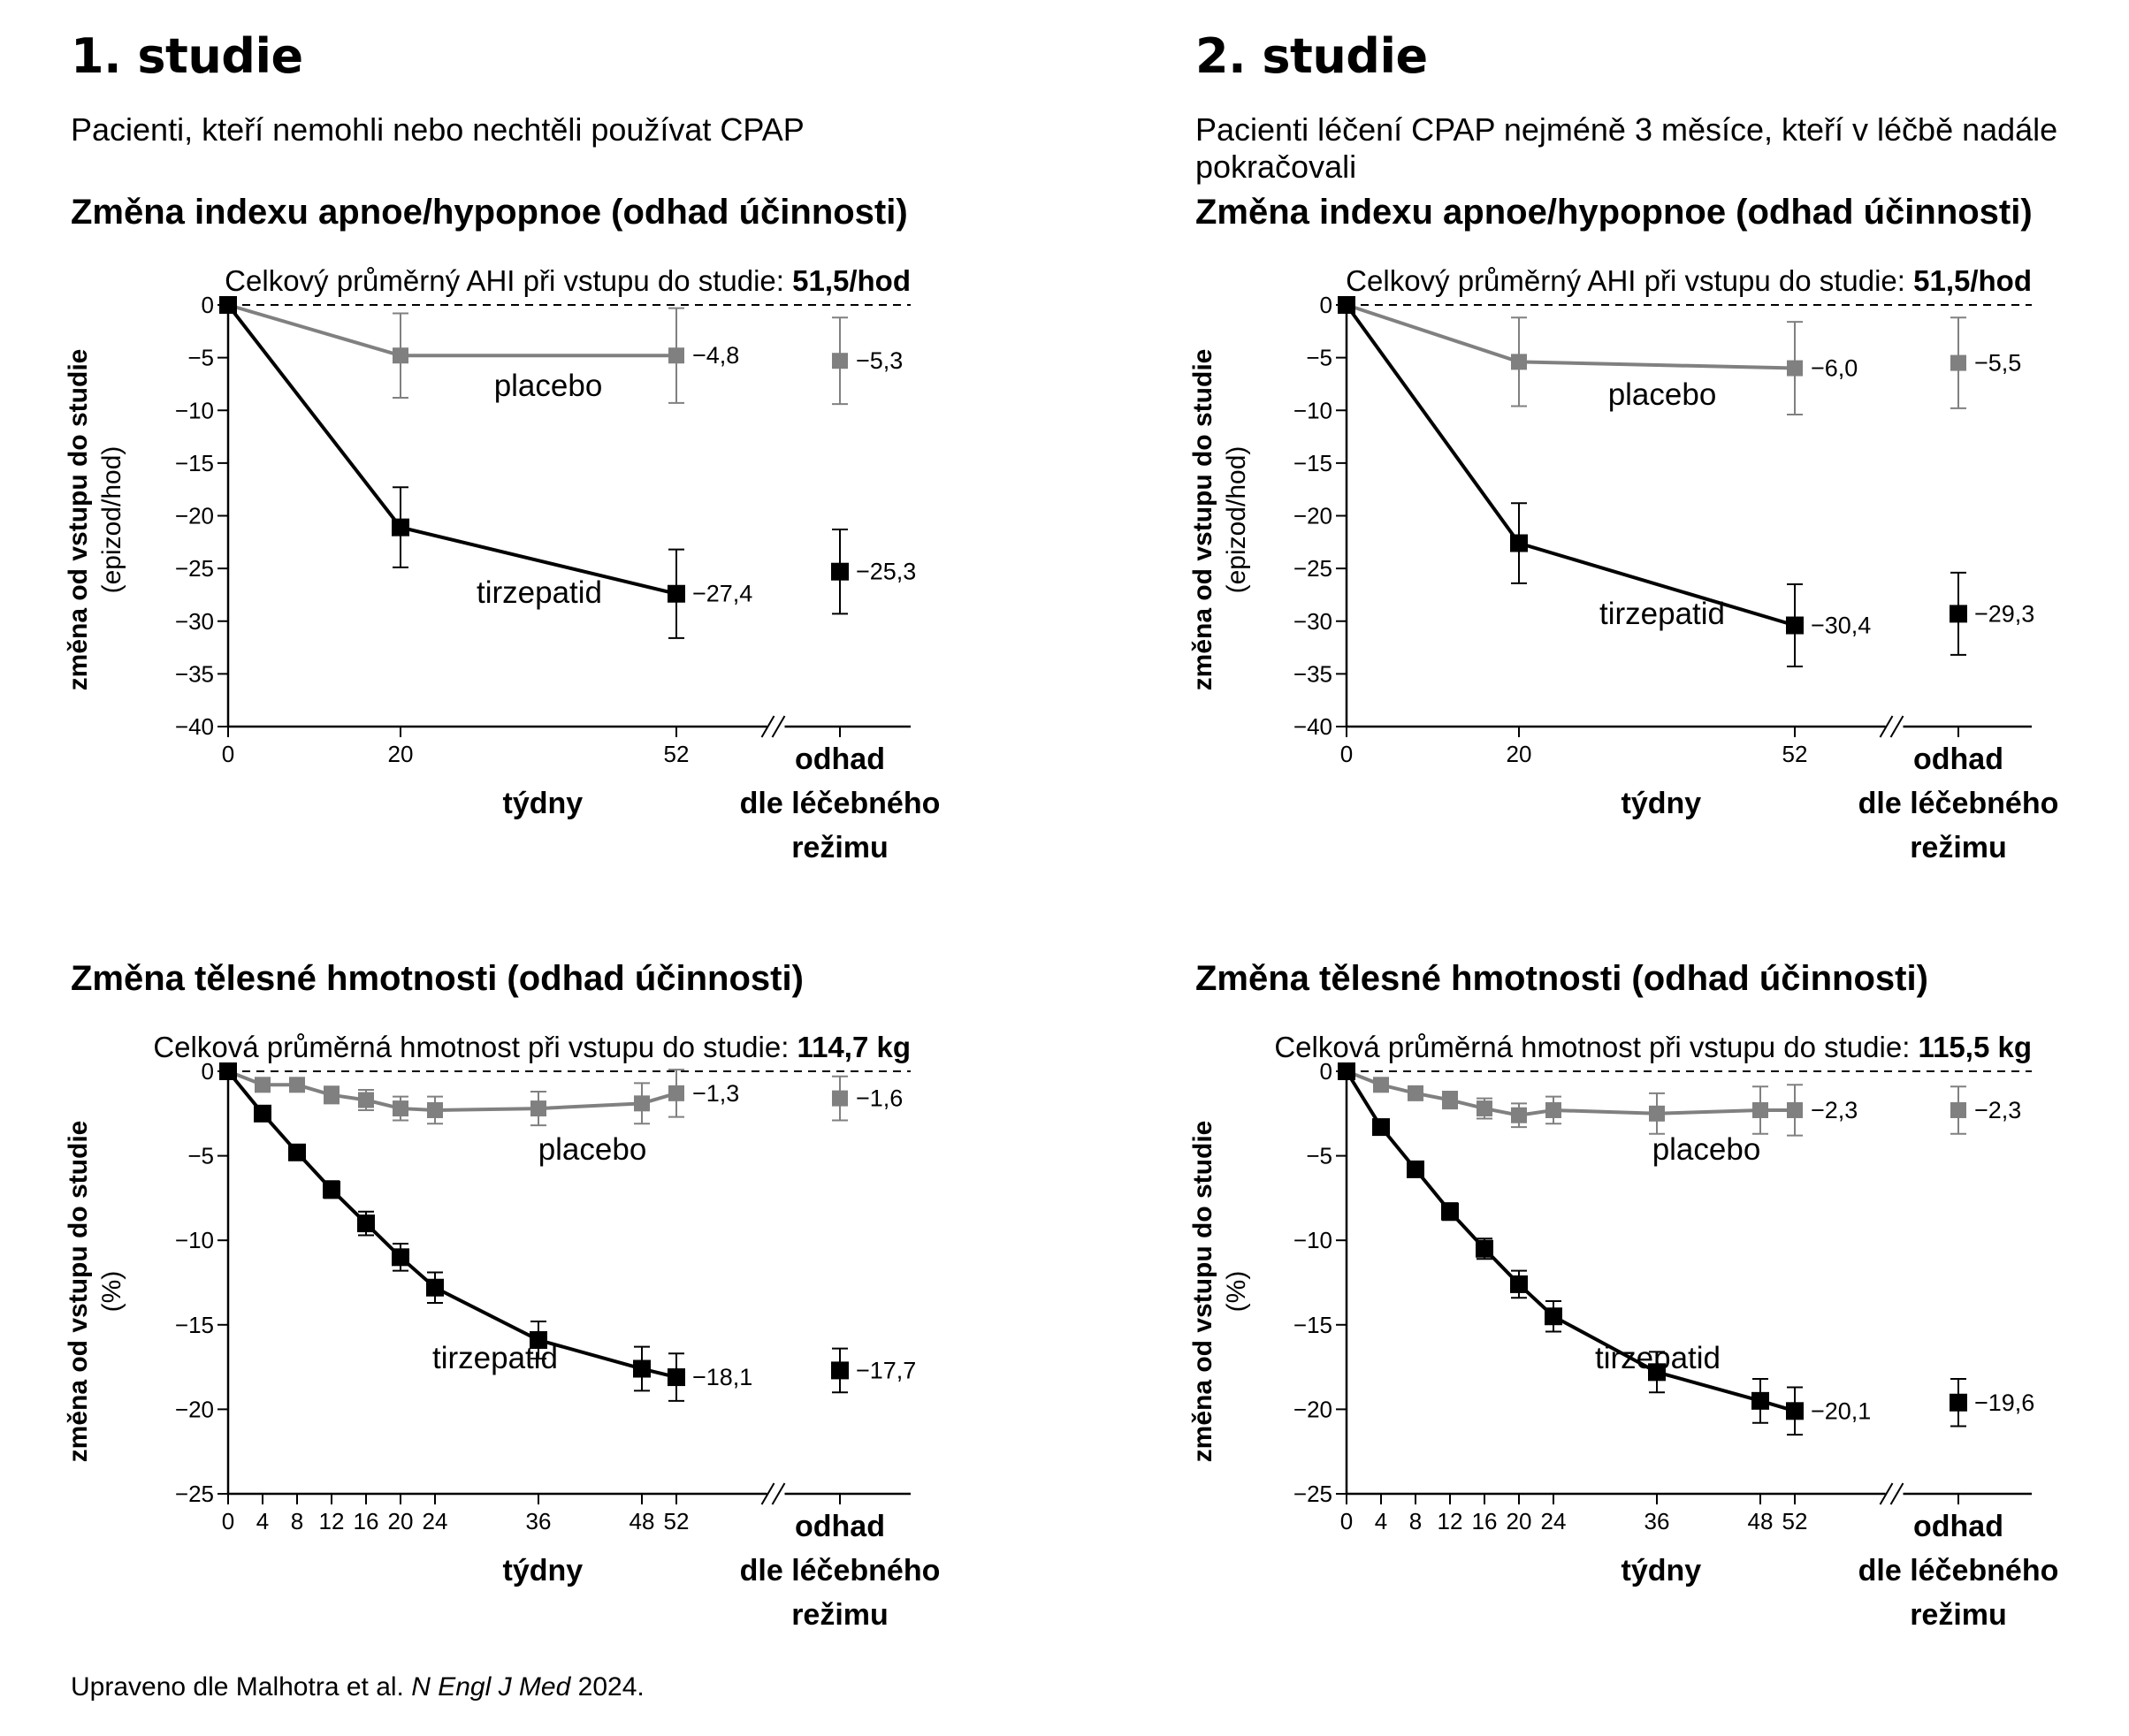 Image resolution: width=2129 pixels, height=1736 pixels. I want to click on baseline-value: 114,7 kg, so click(854, 1047).